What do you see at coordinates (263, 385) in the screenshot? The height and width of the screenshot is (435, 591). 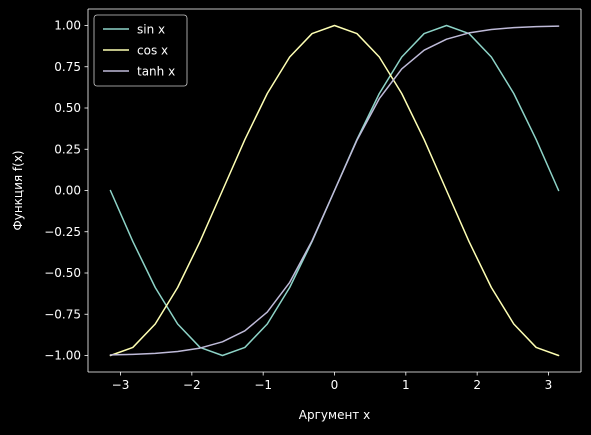 I see `x-tick-label: −1` at bounding box center [263, 385].